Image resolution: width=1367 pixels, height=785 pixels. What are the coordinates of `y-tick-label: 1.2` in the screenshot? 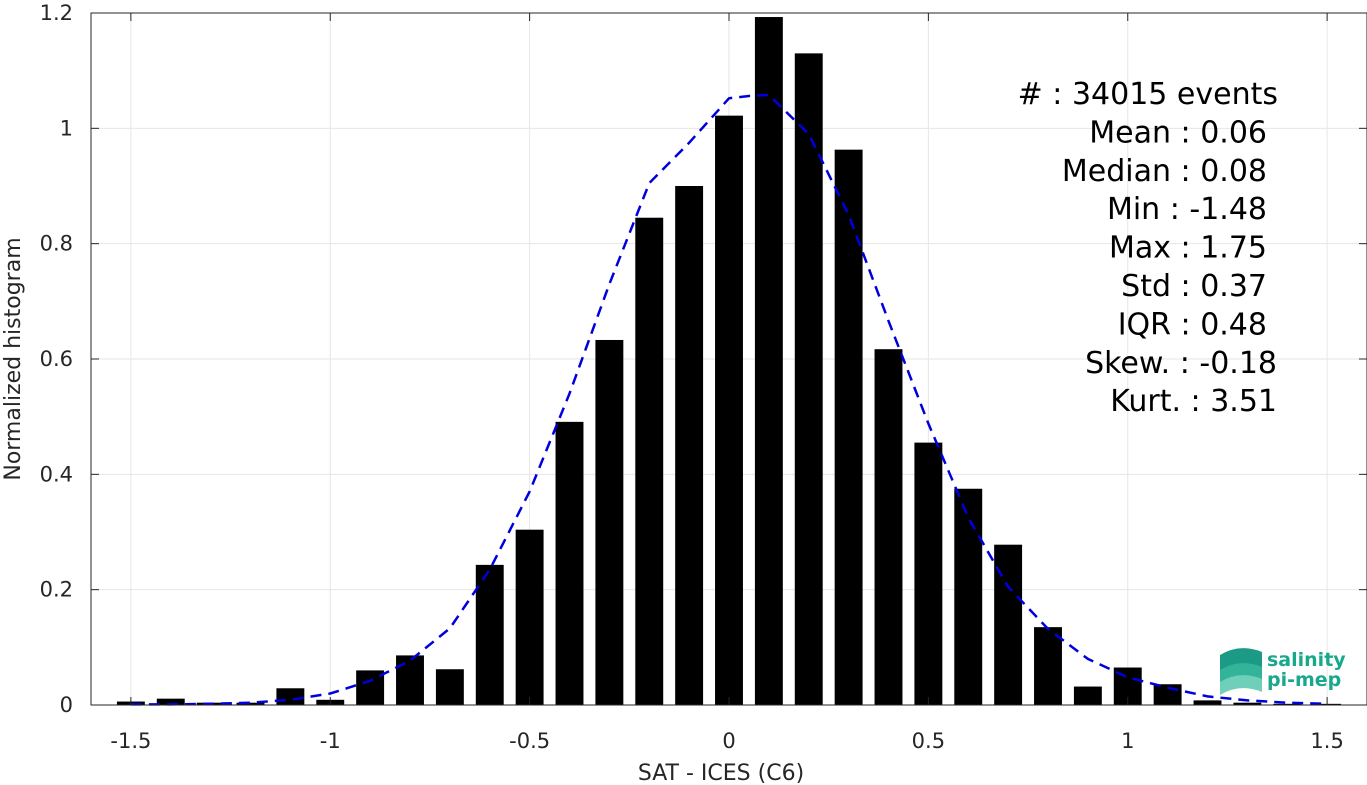 It's located at (56, 13).